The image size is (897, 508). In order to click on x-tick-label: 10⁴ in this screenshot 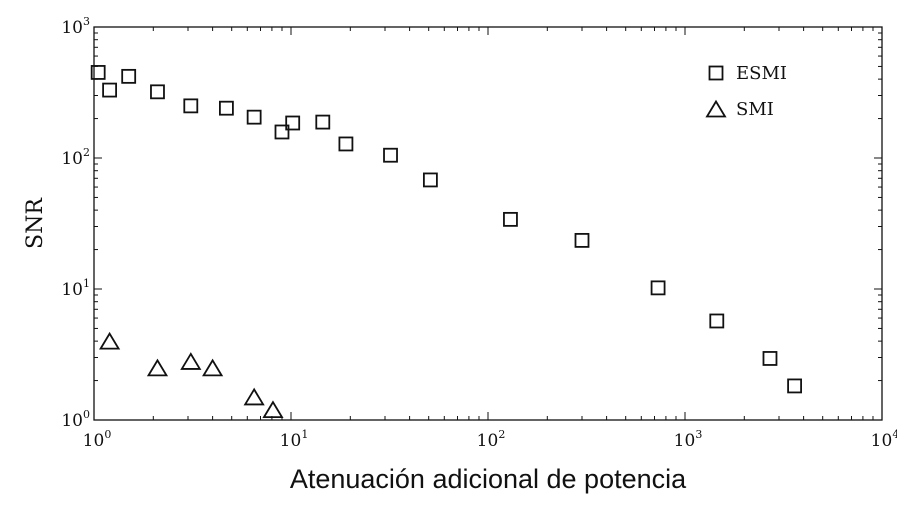, I will do `click(884, 439)`.